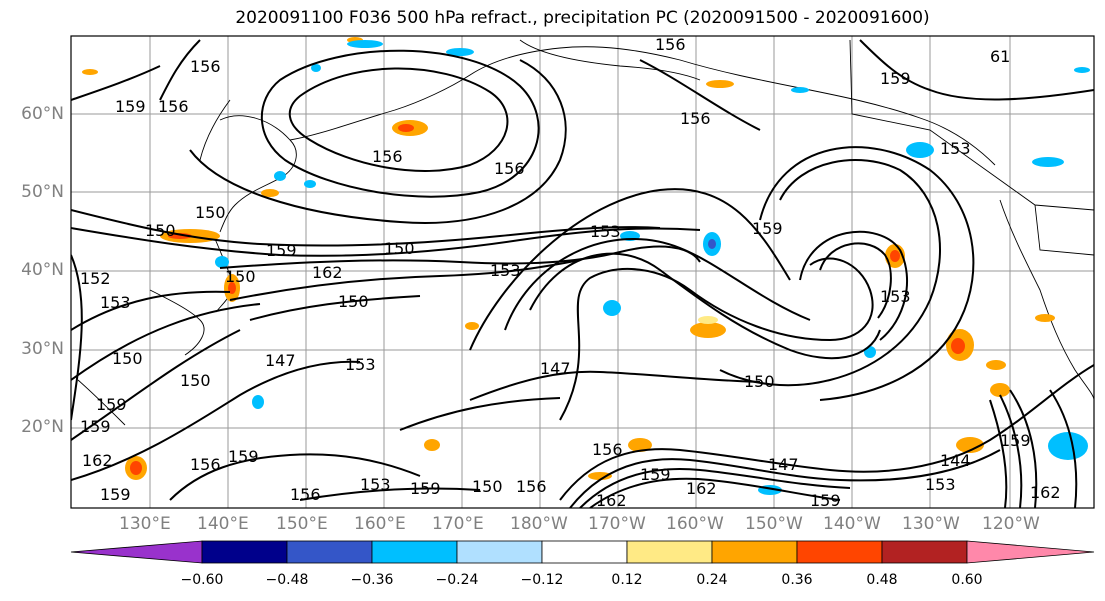 The height and width of the screenshot is (601, 1105). I want to click on colorbar-tick: 0.60, so click(967, 580).